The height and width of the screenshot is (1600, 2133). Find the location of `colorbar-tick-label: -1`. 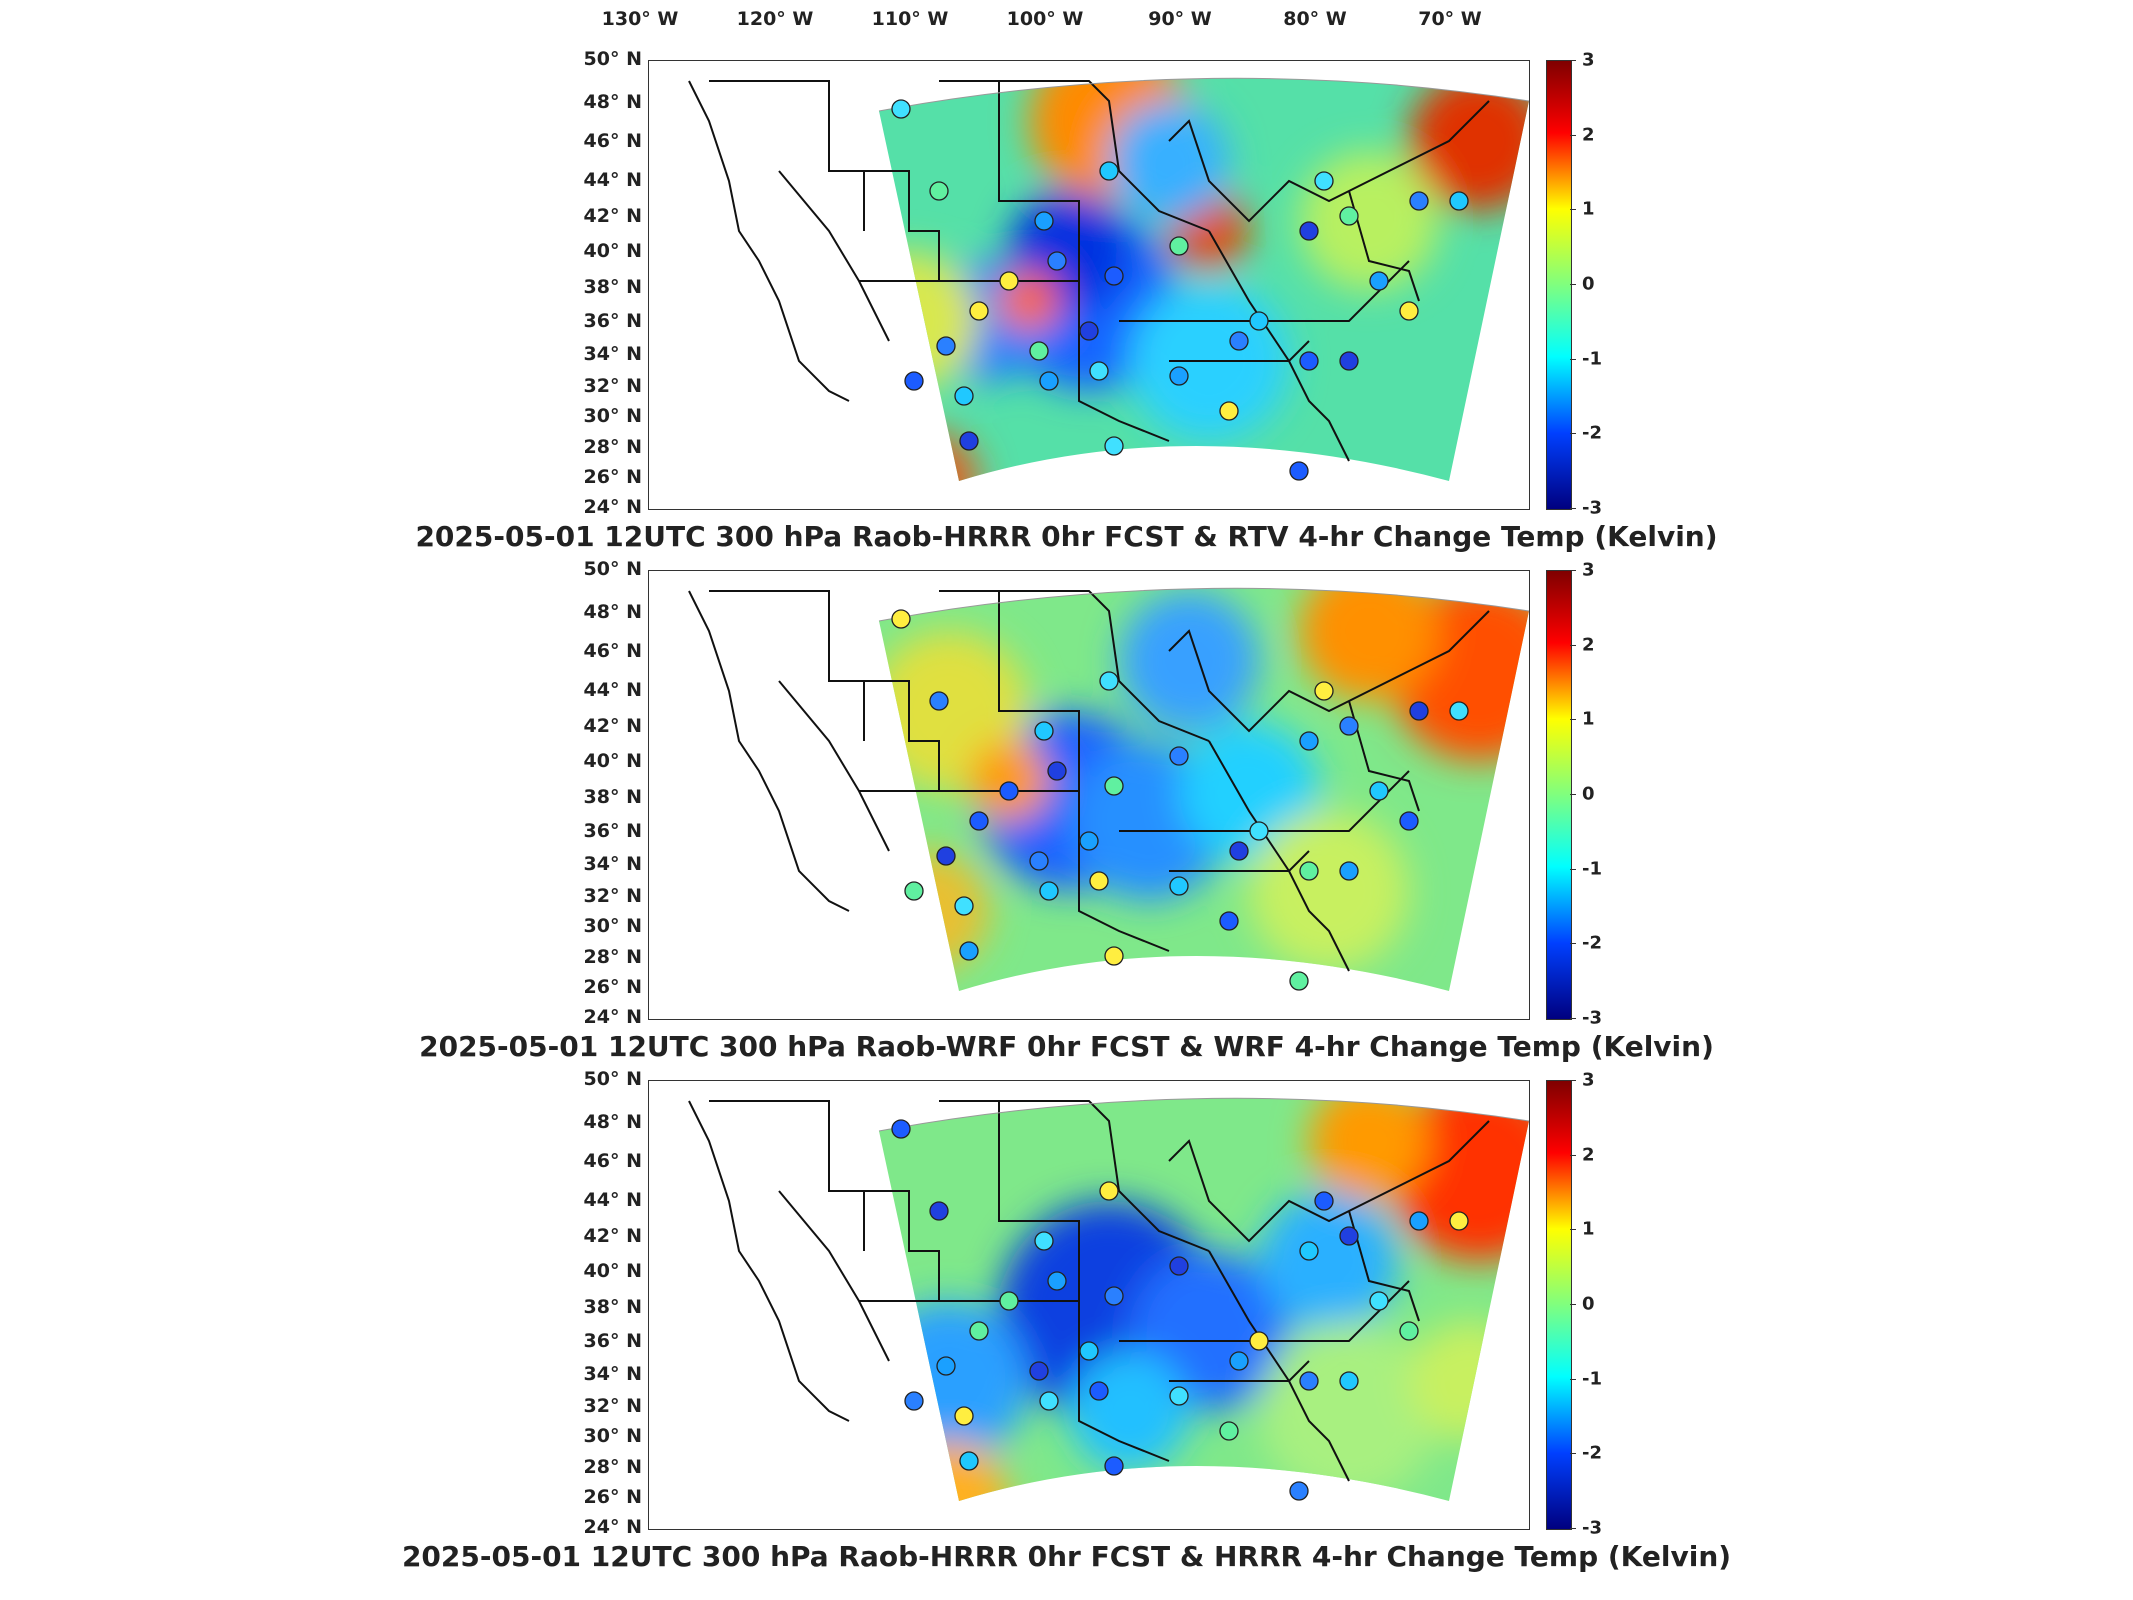

colorbar-tick-label: -1 is located at coordinates (1592, 1379).